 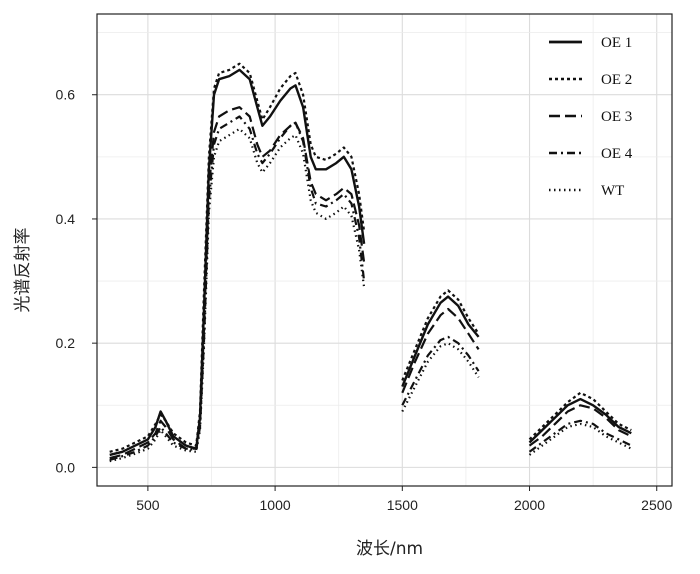 I want to click on y-tick-label: 0.4, so click(x=66, y=219).